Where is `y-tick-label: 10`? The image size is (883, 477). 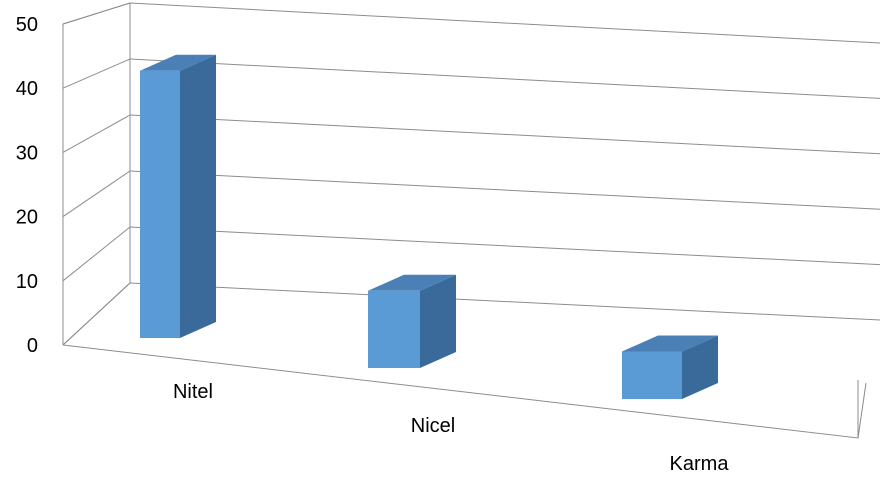 y-tick-label: 10 is located at coordinates (27, 282).